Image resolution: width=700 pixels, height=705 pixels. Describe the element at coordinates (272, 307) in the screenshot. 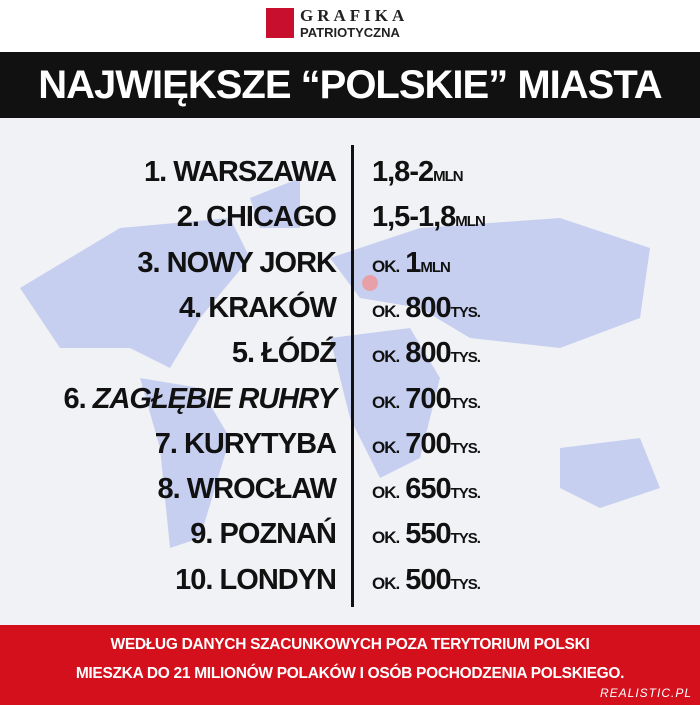

I see `city-name: KRAKÓW` at that location.